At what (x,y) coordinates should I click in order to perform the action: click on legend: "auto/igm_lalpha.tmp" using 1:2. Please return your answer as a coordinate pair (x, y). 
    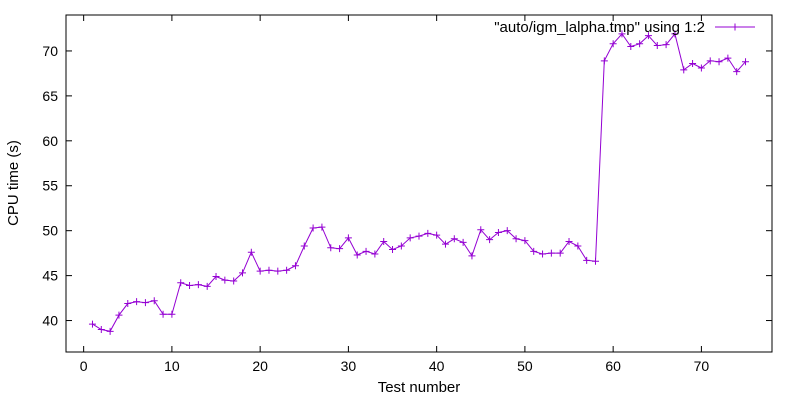
    Looking at the image, I should click on (624, 27).